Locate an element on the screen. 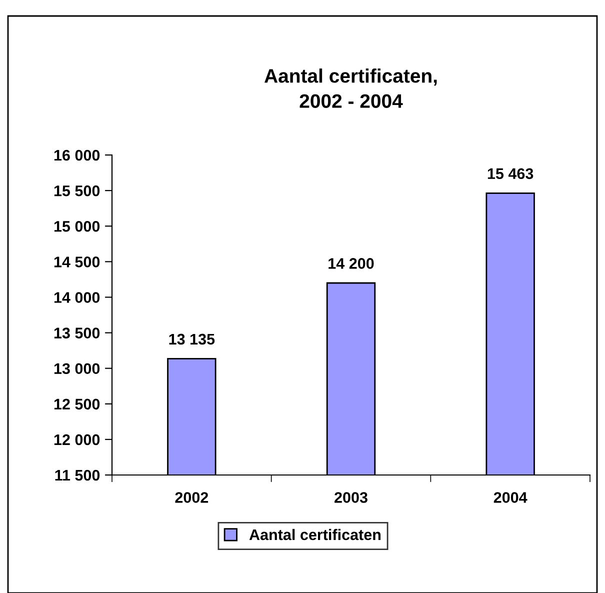 Image resolution: width=605 pixels, height=593 pixels. data-label: 15 463 is located at coordinates (511, 174).